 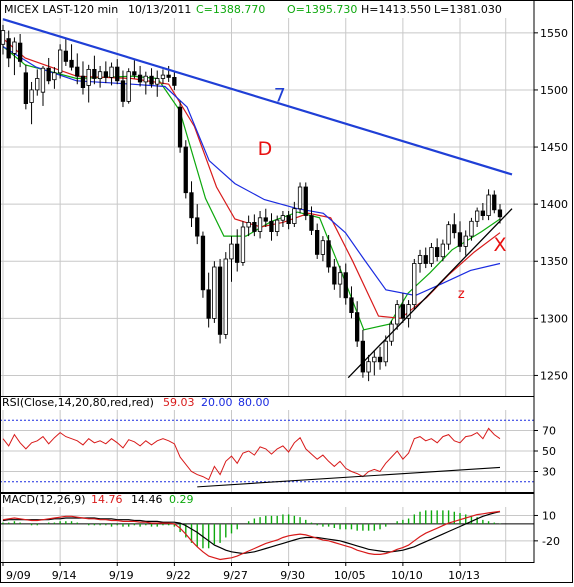 I want to click on x-tick-label: 10/05, so click(x=350, y=575).